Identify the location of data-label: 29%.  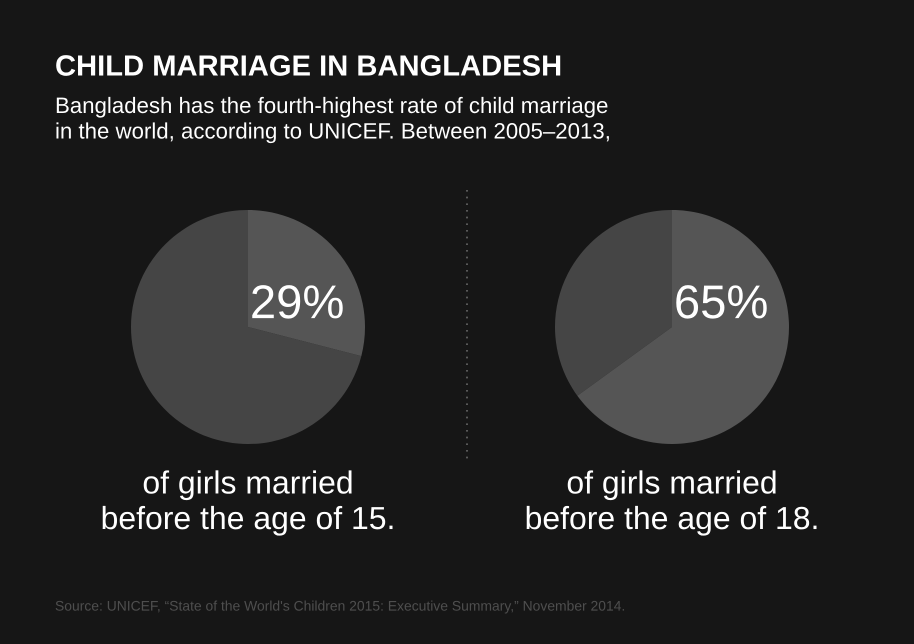
(297, 302).